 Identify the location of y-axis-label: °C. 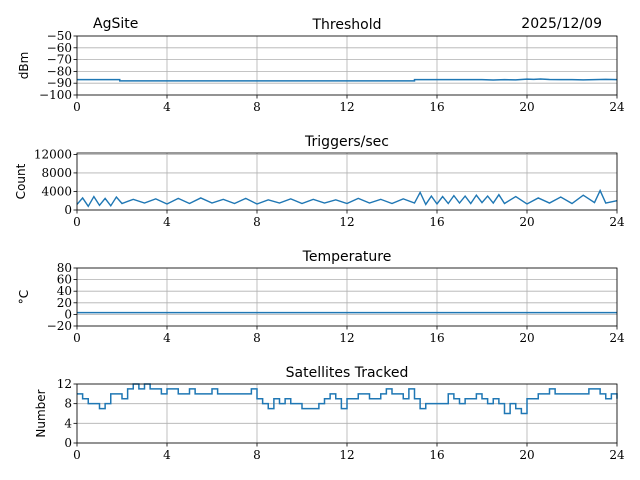
(24, 297).